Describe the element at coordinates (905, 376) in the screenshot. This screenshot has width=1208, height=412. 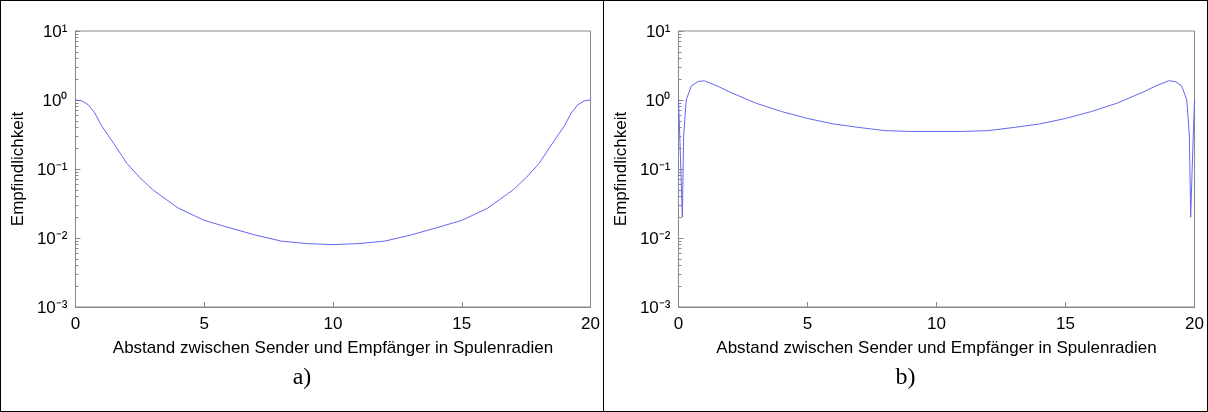
I see `text: b)` at that location.